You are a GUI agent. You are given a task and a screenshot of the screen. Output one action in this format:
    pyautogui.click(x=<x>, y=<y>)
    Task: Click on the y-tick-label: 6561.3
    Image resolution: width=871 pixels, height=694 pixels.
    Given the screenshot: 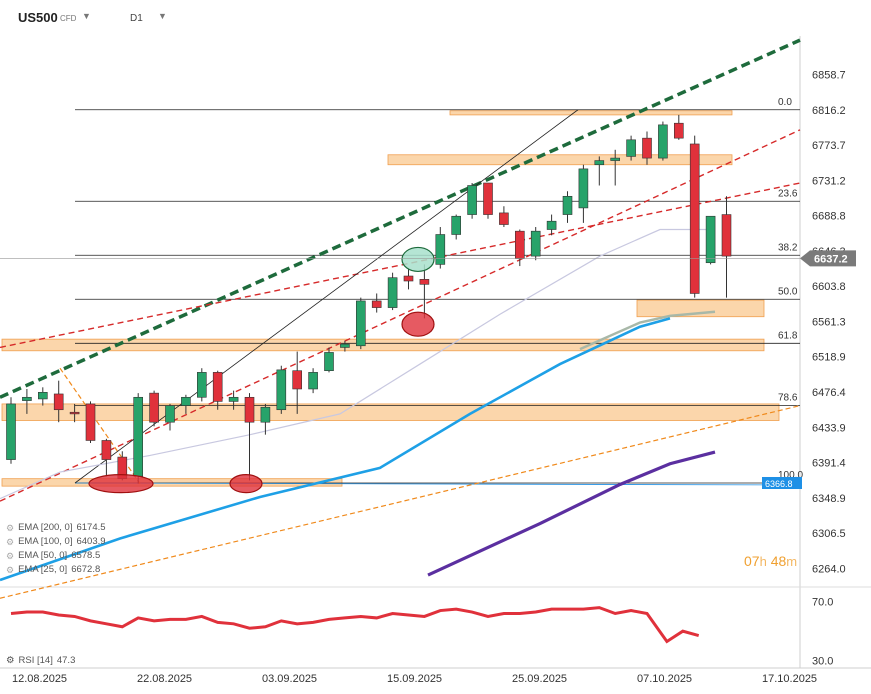 What is the action you would take?
    pyautogui.click(x=829, y=322)
    